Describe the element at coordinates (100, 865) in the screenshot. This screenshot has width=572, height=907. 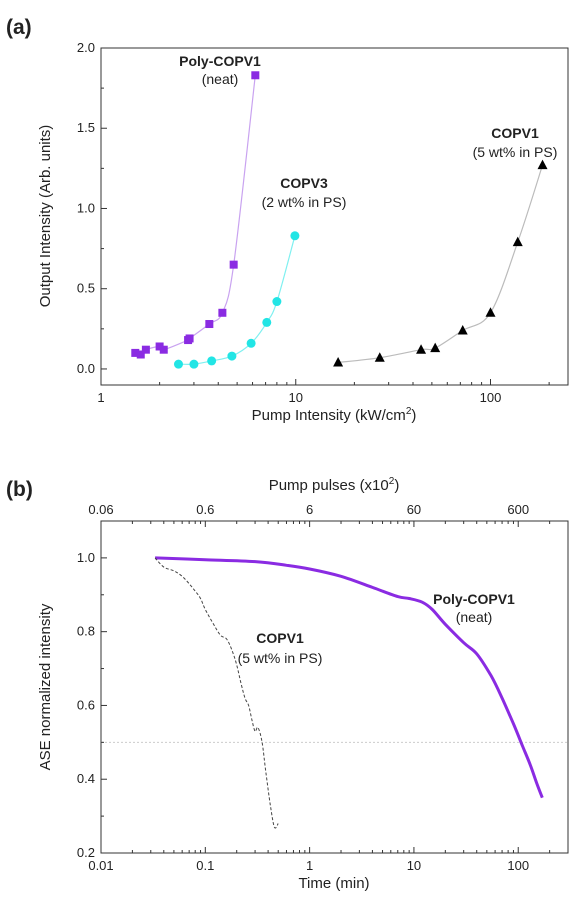
I see `panel-b-xtick-label: 0.01` at that location.